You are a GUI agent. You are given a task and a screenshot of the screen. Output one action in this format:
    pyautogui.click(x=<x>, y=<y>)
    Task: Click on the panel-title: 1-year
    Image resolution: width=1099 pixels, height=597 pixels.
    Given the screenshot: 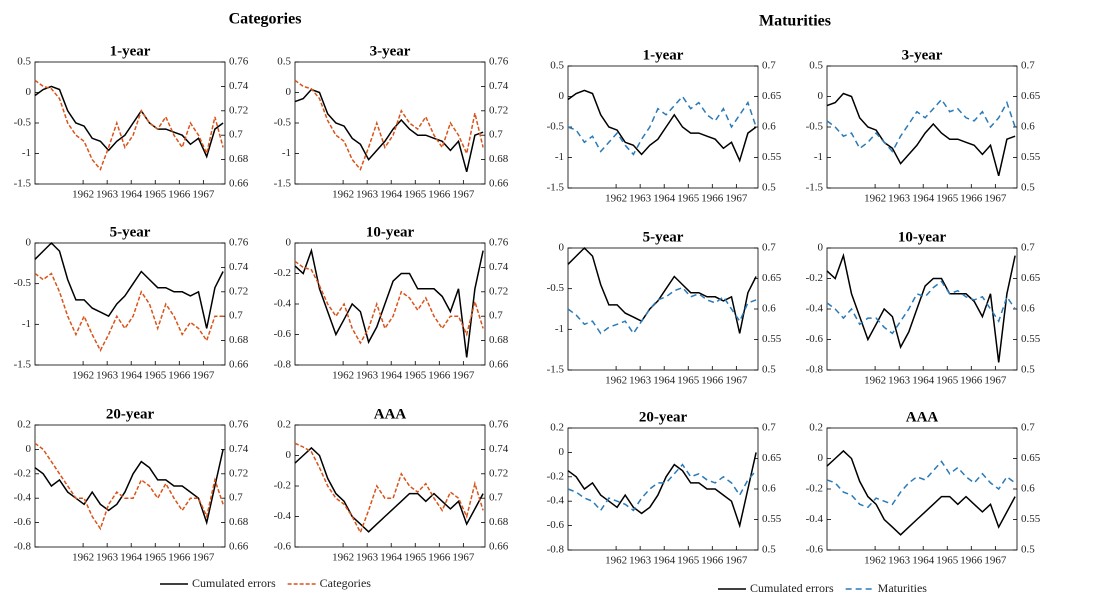 What is the action you would take?
    pyautogui.click(x=663, y=55)
    